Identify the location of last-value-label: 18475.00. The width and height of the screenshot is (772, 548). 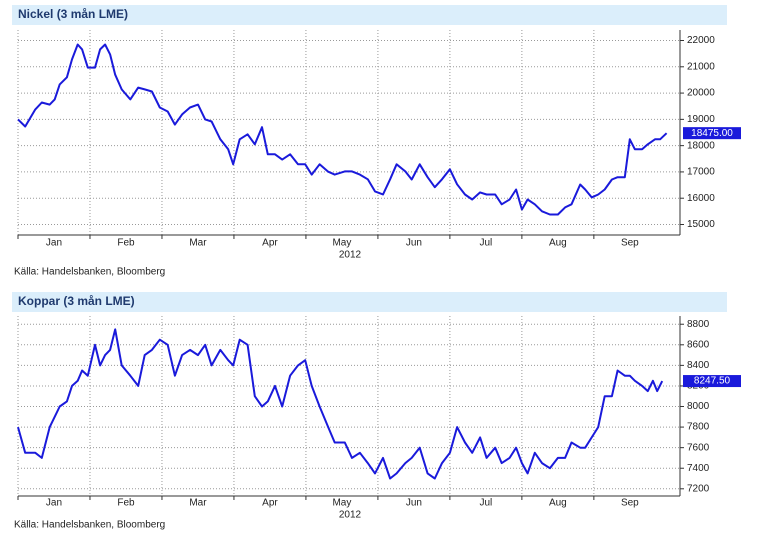
(712, 133).